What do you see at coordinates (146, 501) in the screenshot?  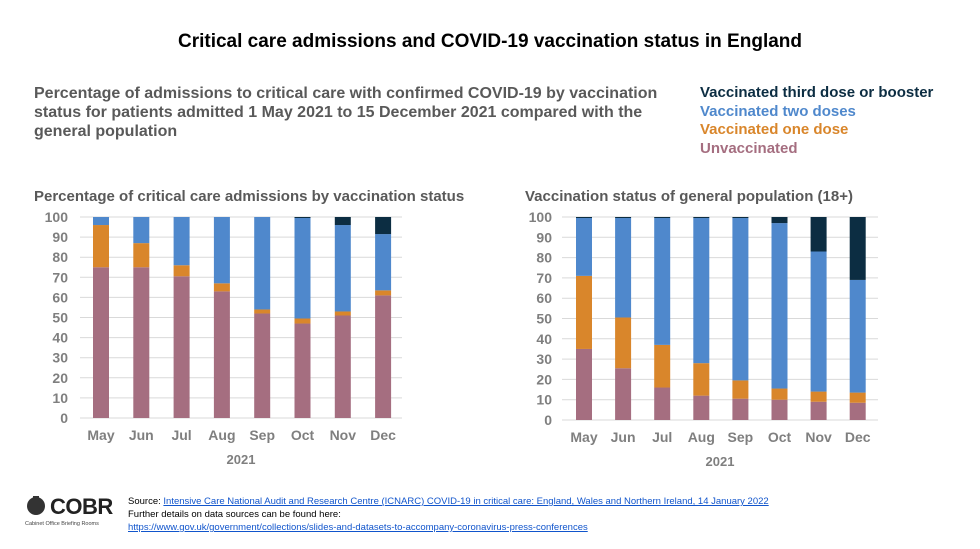 I see `source-label: Source:` at bounding box center [146, 501].